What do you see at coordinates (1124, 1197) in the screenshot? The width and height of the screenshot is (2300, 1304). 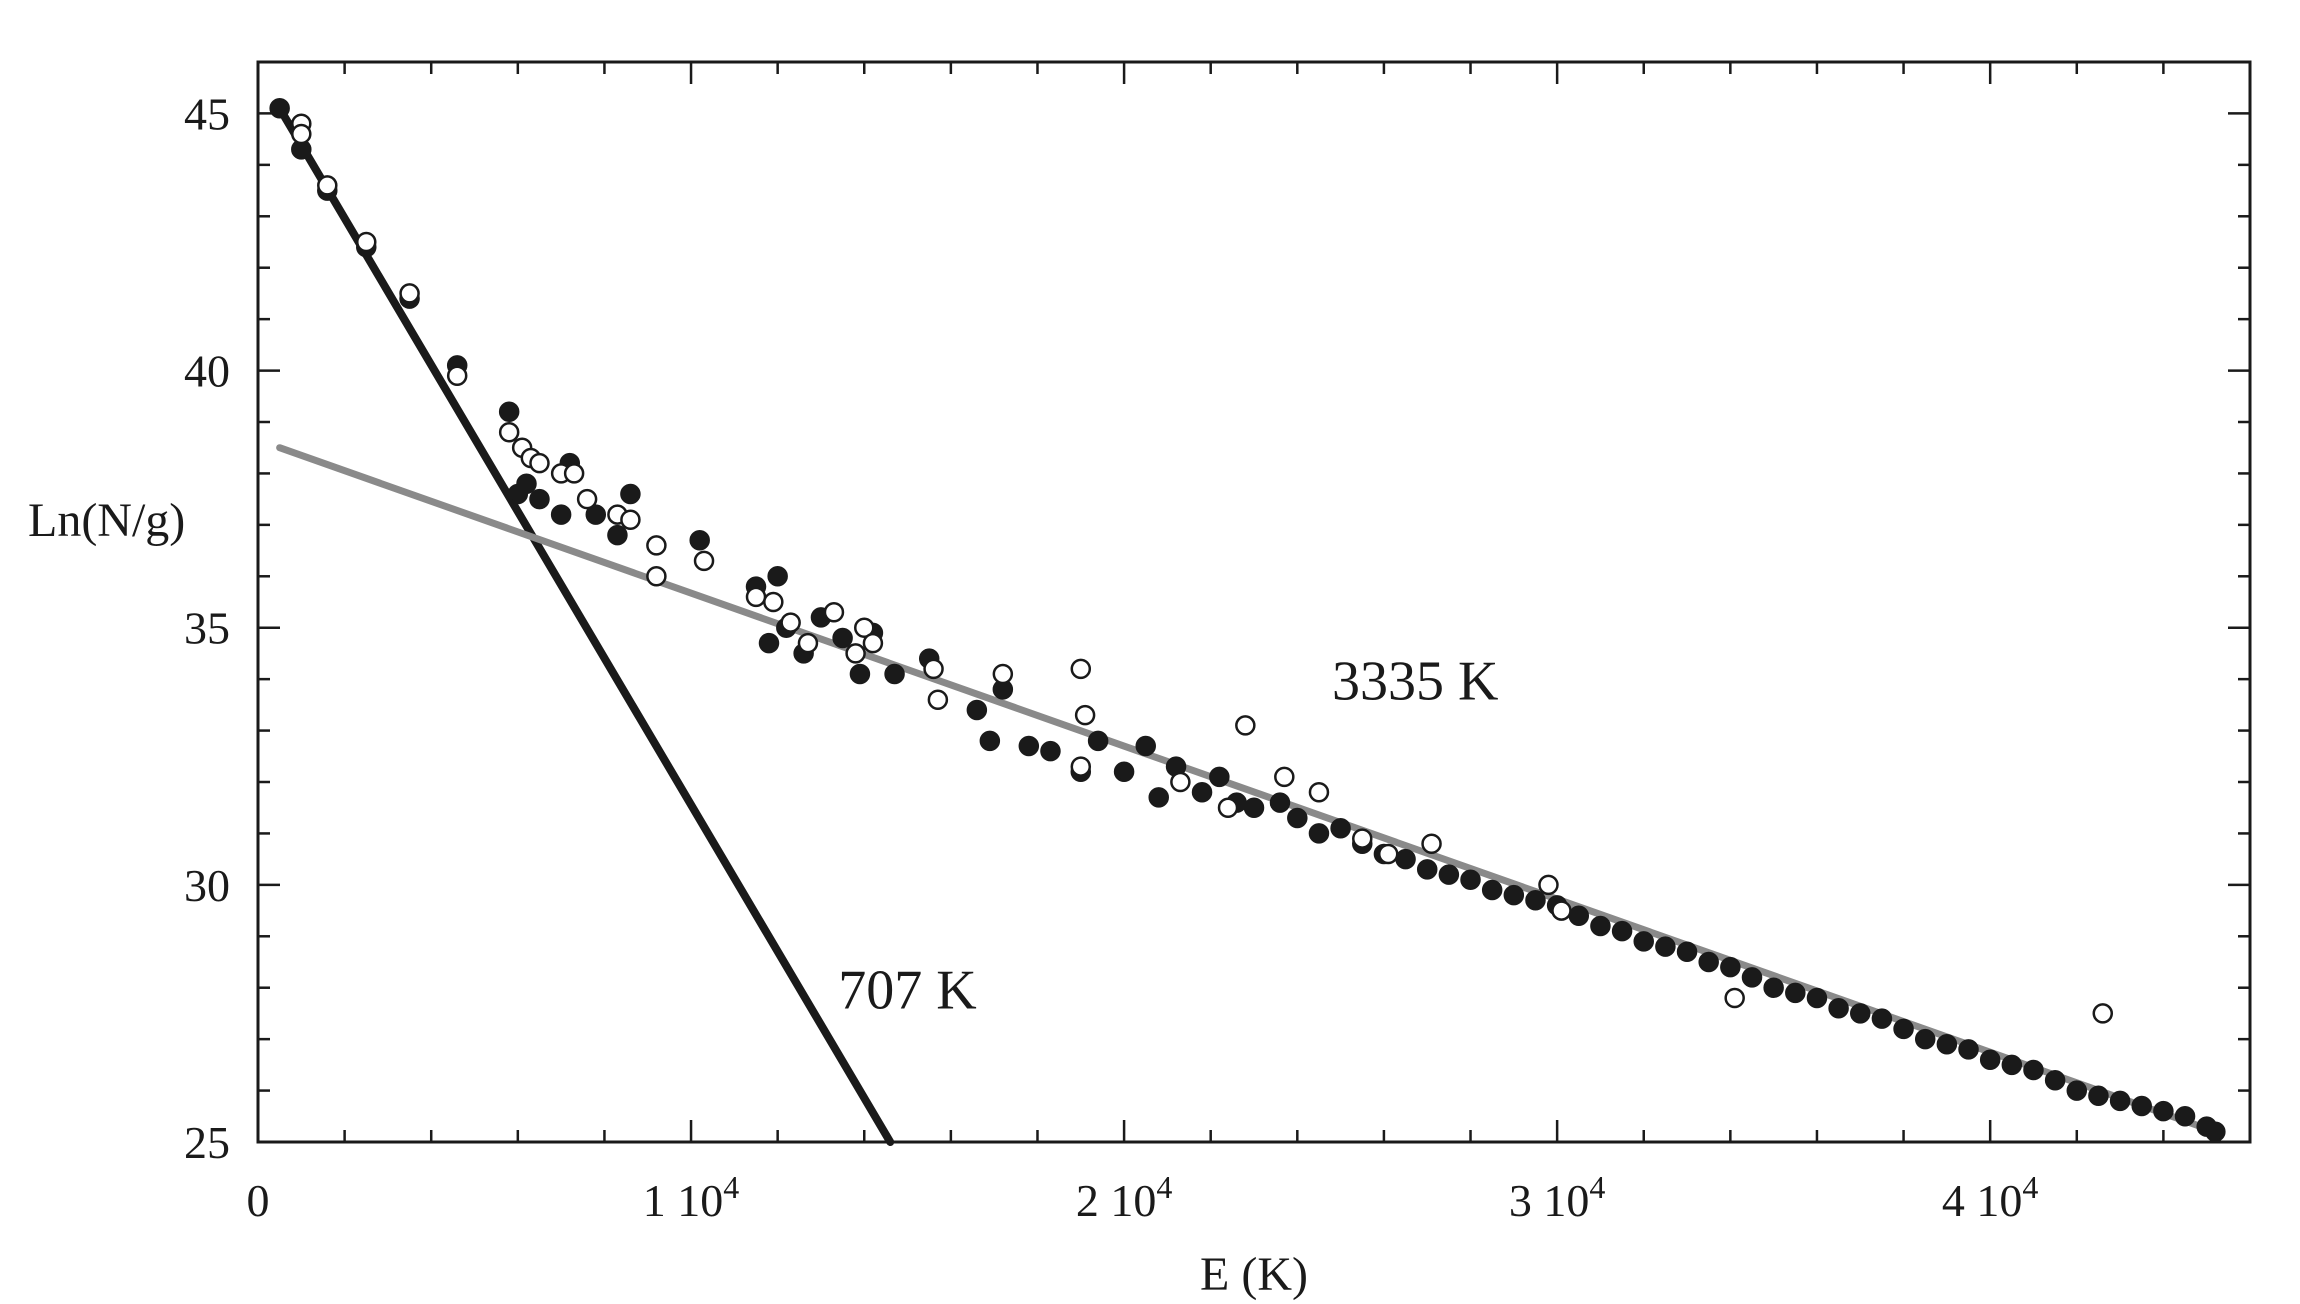 I see `x-tick-label: 2 104` at bounding box center [1124, 1197].